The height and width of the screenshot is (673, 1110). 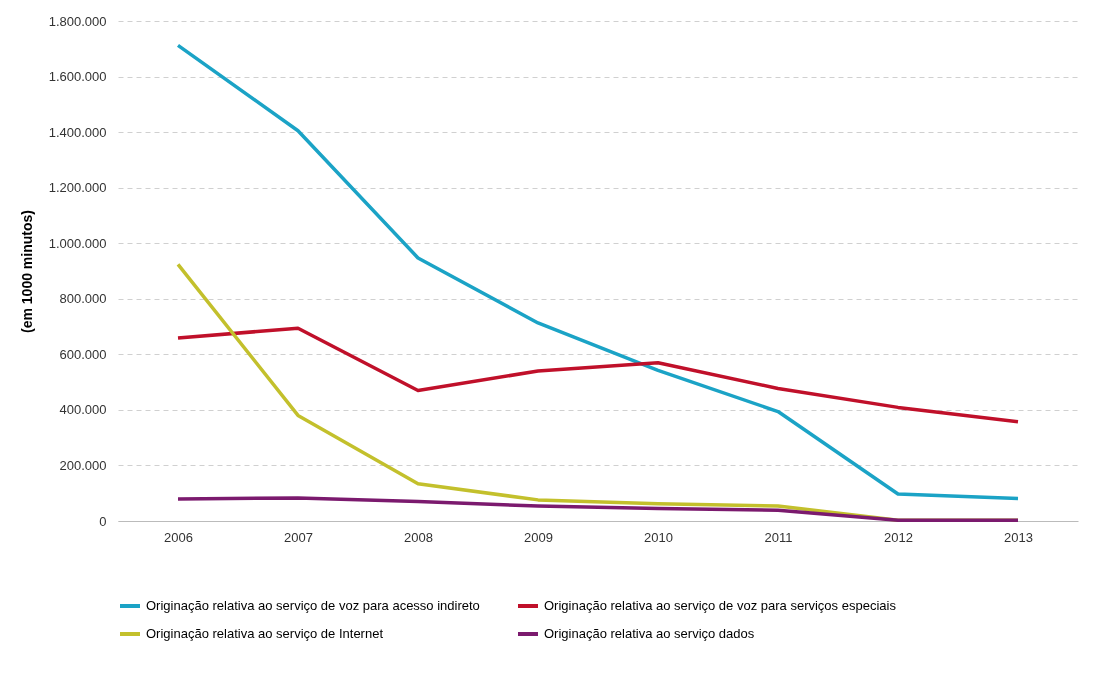 What do you see at coordinates (103, 521) in the screenshot?
I see `y-tick-label: 0` at bounding box center [103, 521].